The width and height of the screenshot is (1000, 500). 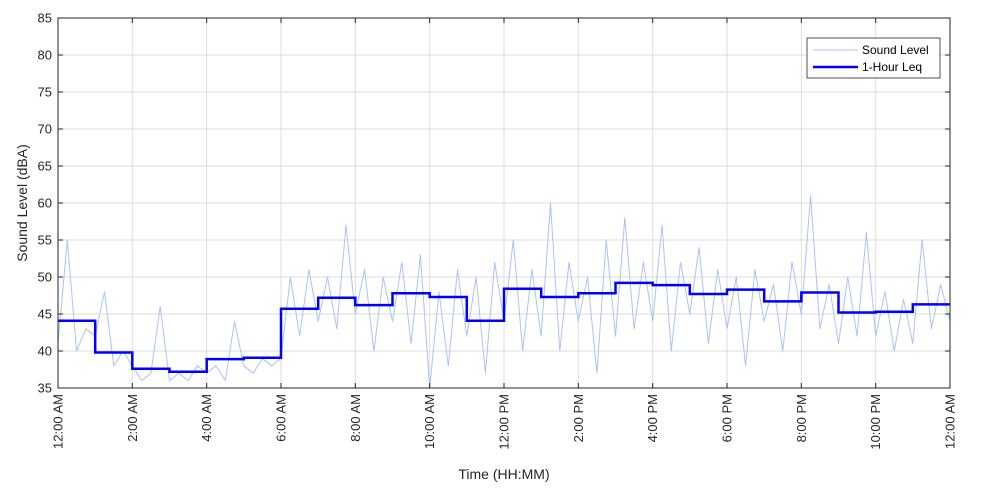 I want to click on y-tick-label: 35, so click(x=45, y=388).